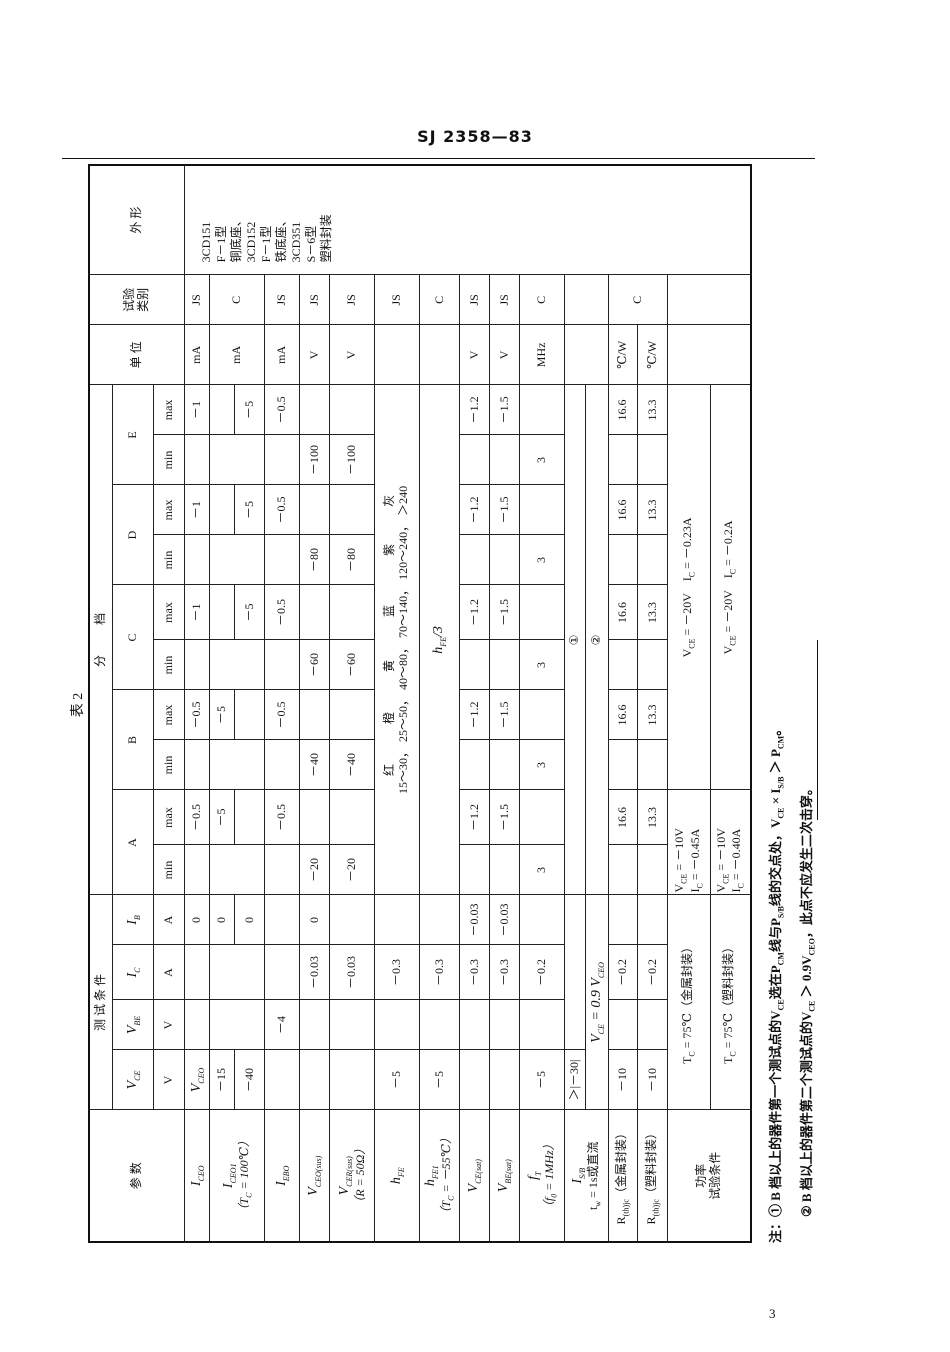 This screenshot has width=950, height=1352. Describe the element at coordinates (137, 219) in the screenshot. I see `header-shape: 外 形` at that location.